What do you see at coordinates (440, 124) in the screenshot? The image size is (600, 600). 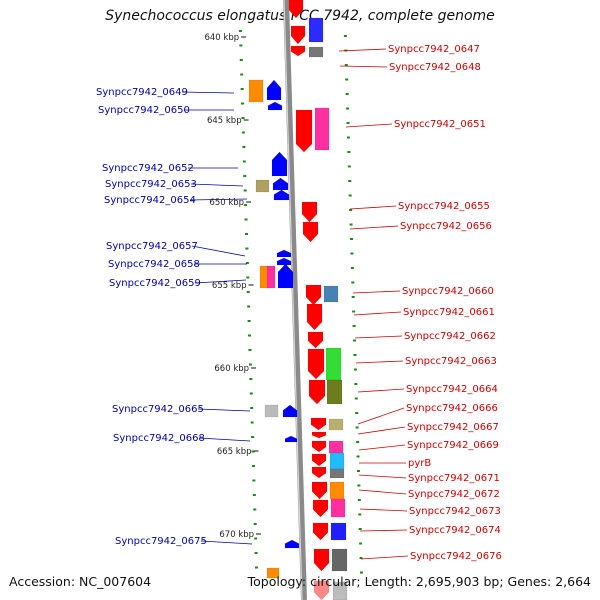 I see `gene-label-synpcc7942_0651: Synpcc7942_0651` at bounding box center [440, 124].